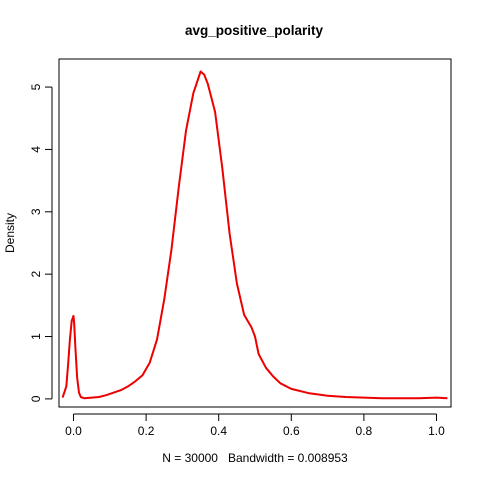  Describe the element at coordinates (41, 242) in the screenshot. I see `y-axis: 0 1 2 3 4 5` at that location.